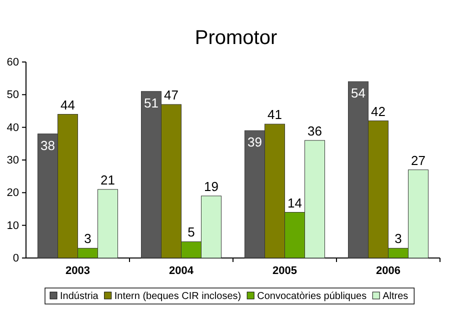 The height and width of the screenshot is (322, 459). I want to click on y-tick-label: 20, so click(12, 193).